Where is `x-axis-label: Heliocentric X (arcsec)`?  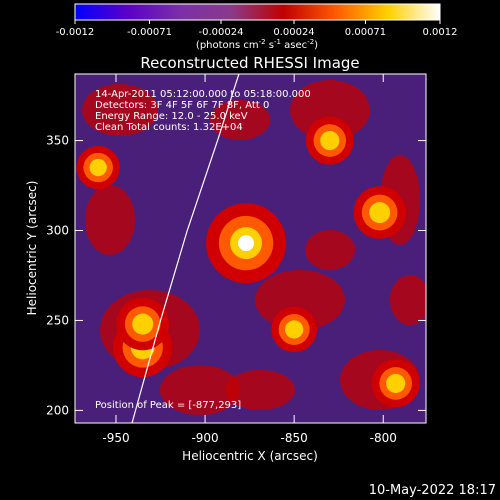 x-axis-label: Heliocentric X (arcsec) is located at coordinates (250, 456).